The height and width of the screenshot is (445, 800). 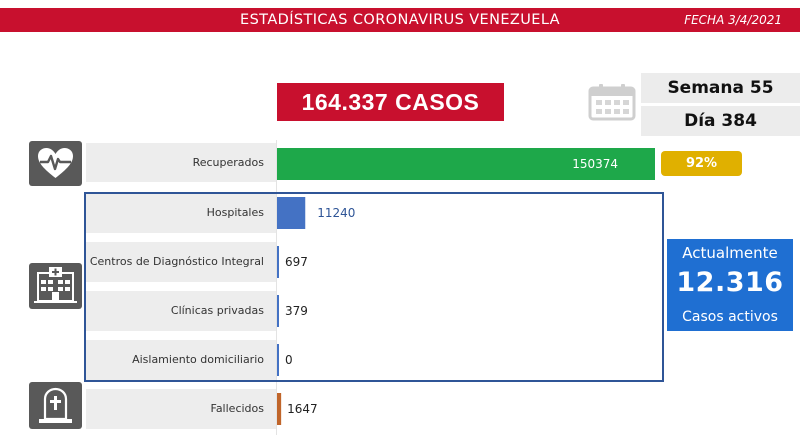 I want to click on bar-clinicas, so click(x=278, y=311).